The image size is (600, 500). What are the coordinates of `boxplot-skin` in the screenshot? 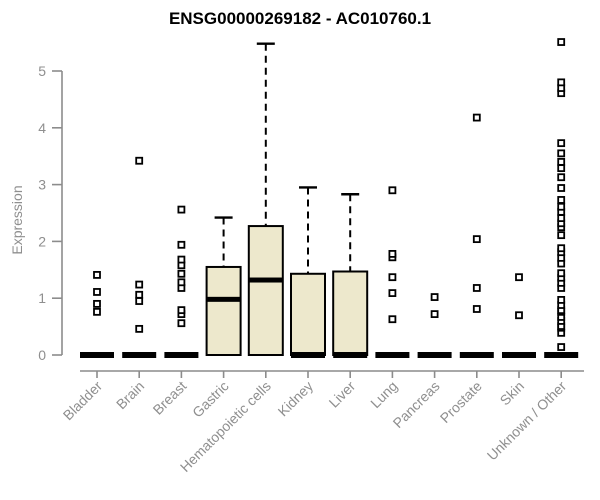 It's located at (519, 315).